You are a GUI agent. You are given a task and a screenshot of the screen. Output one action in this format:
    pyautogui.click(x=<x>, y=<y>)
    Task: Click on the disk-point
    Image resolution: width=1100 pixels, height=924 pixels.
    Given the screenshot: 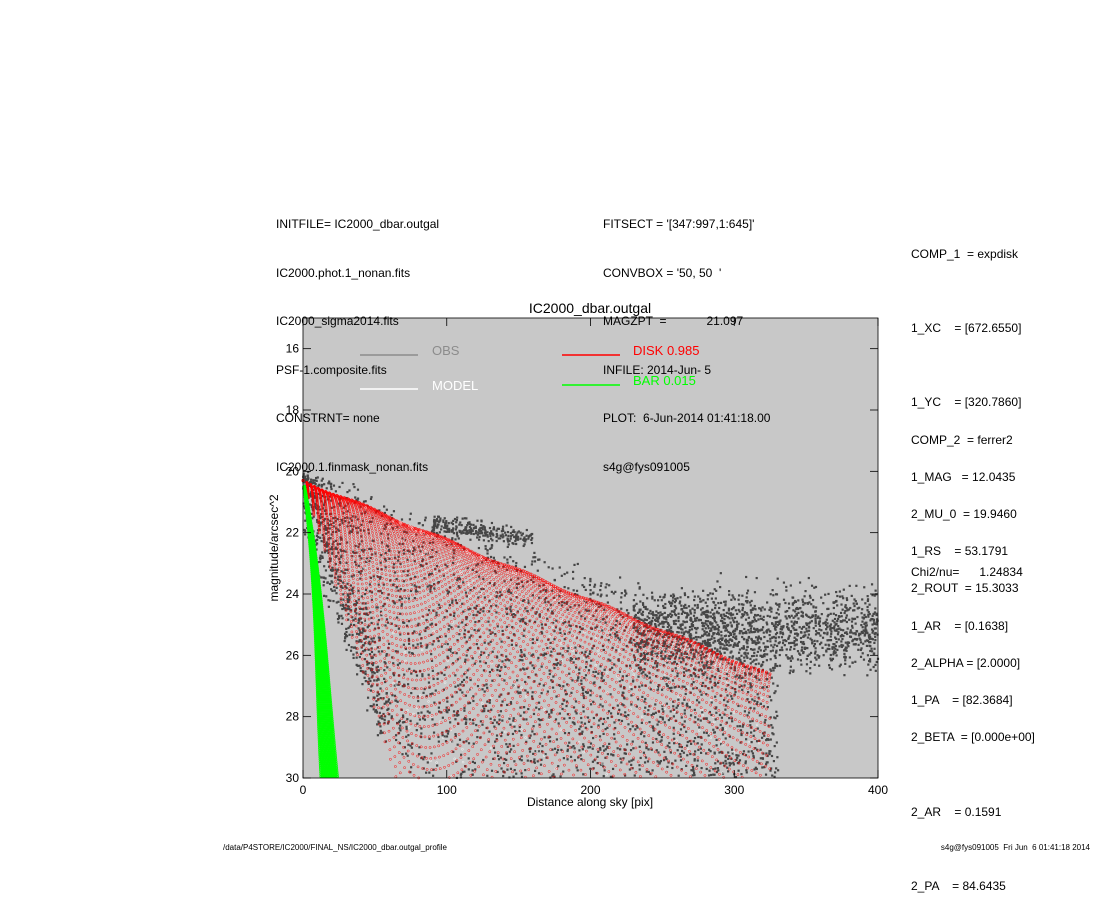 What is the action you would take?
    pyautogui.click(x=471, y=551)
    